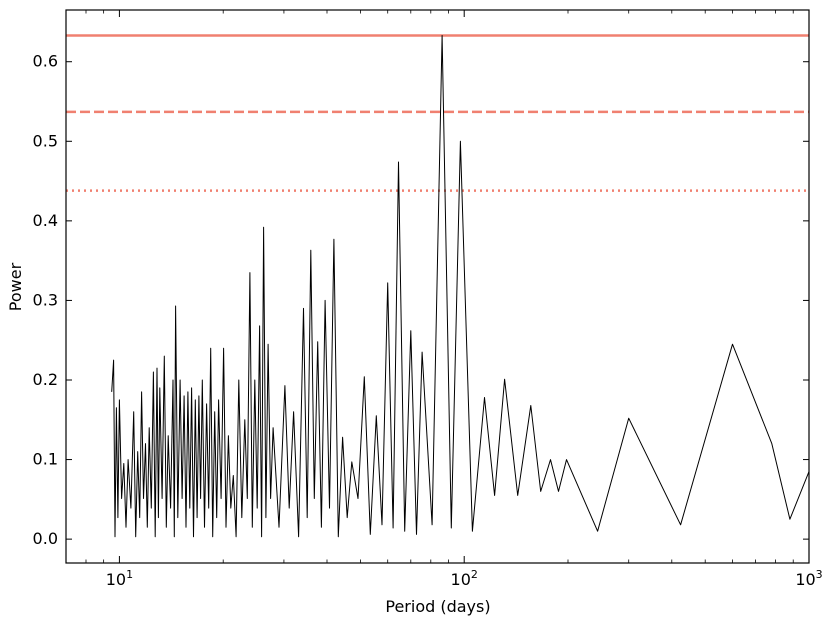 The width and height of the screenshot is (830, 623). Describe the element at coordinates (45, 220) in the screenshot. I see `y-tick-label: 0.4` at that location.